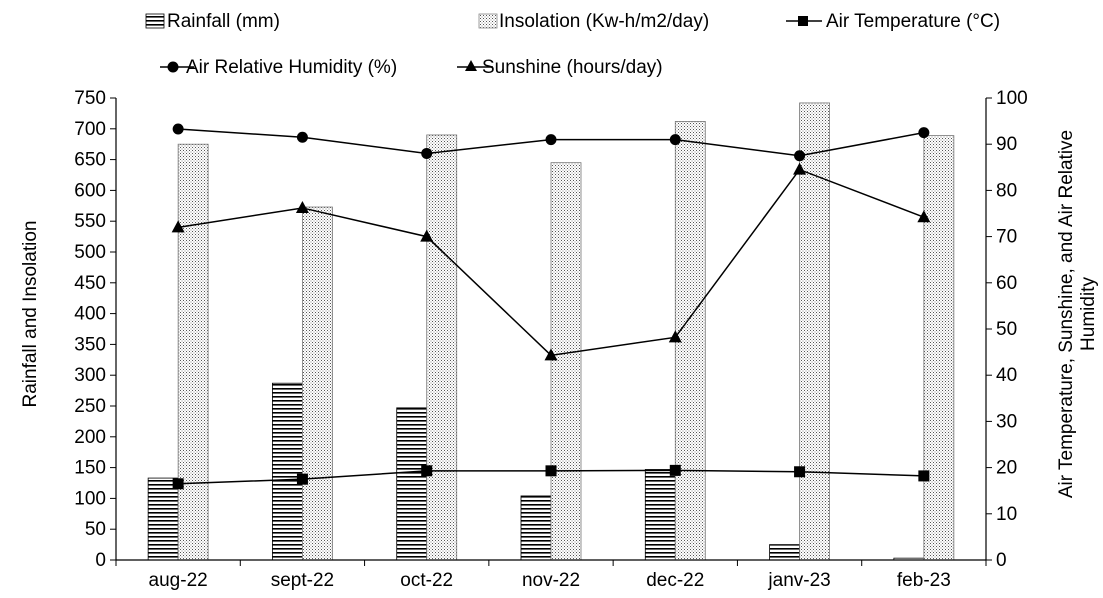 The height and width of the screenshot is (598, 1103). I want to click on legend-item-humidity: Air Relative Humidity (%), so click(278, 67).